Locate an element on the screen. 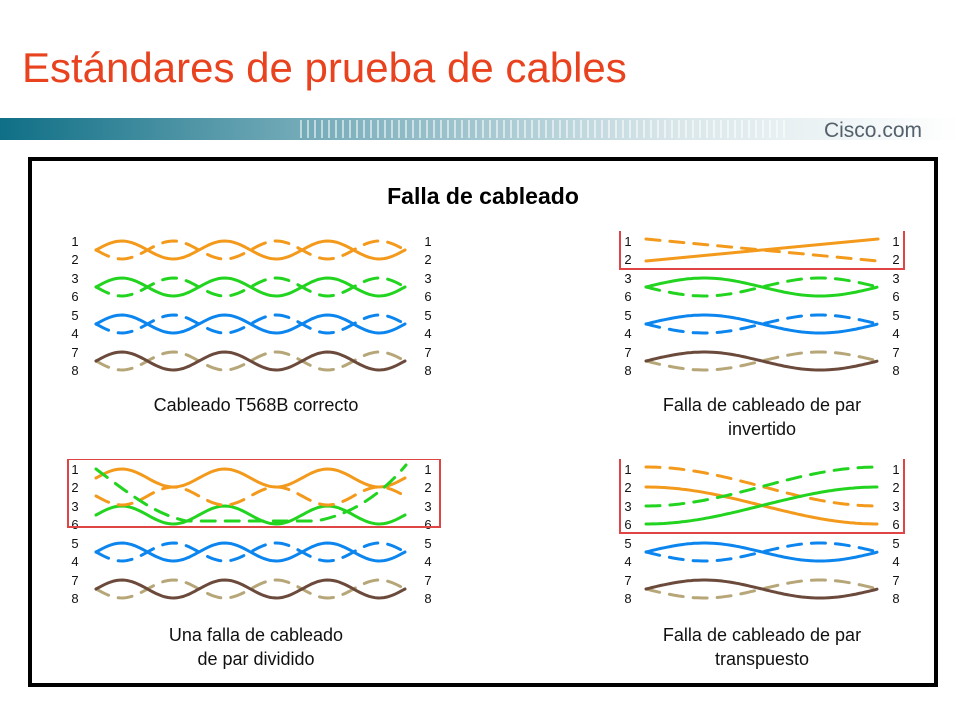 This screenshot has height=720, width=960. caption-correct-line-1: Cableado T568B correcto is located at coordinates (256, 405).